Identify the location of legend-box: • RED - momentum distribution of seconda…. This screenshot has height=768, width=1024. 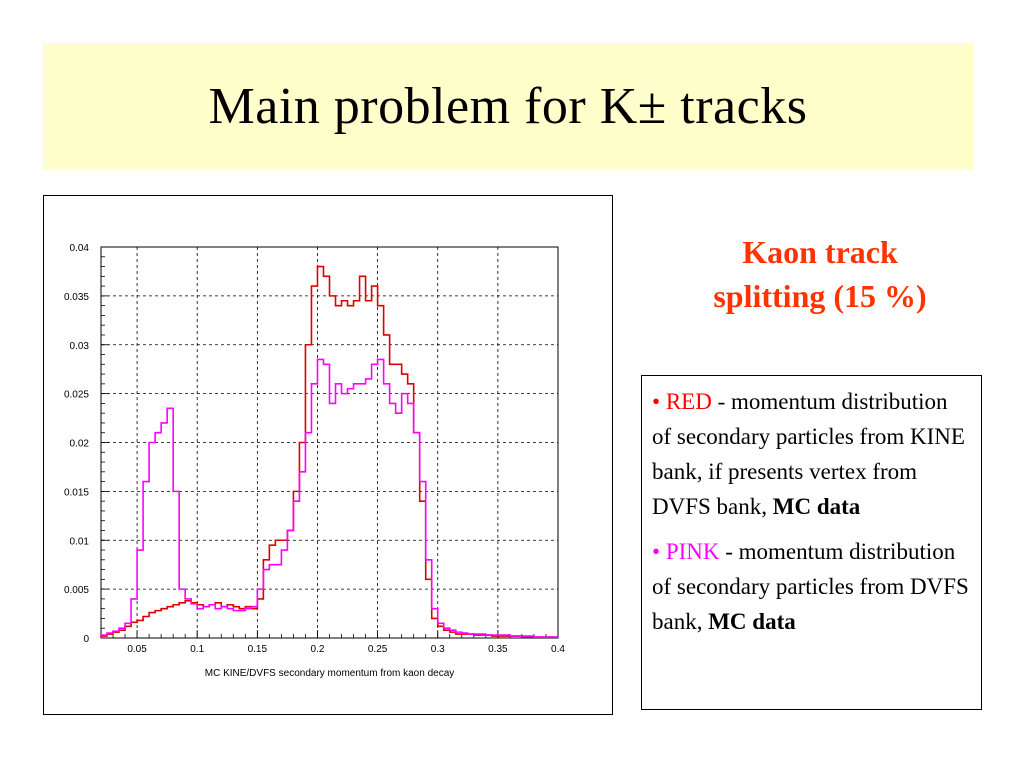
(811, 542).